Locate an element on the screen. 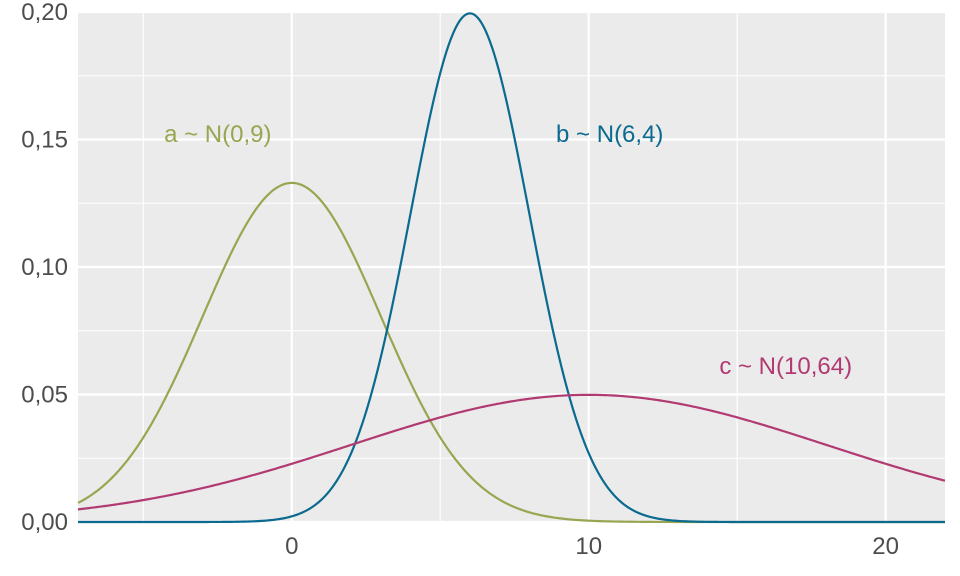 This screenshot has width=960, height=576. x-tick-label: 0 is located at coordinates (291, 546).